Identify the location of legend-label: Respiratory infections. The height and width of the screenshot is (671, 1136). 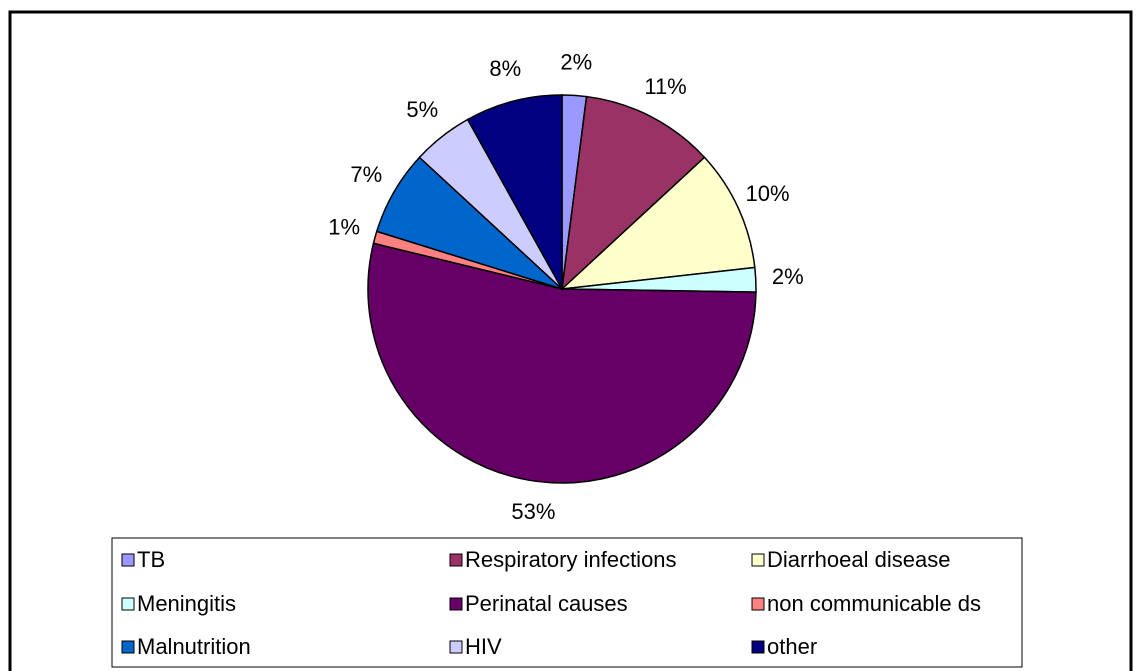
(571, 559).